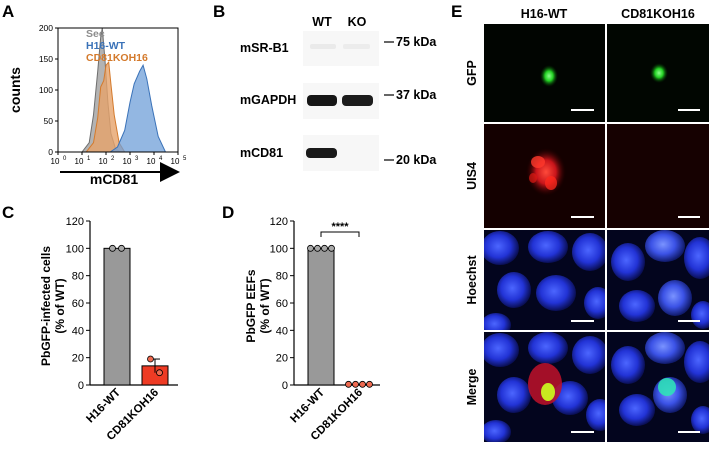  Describe the element at coordinates (268, 100) in the screenshot. I see `blot-label-mgapdh: mGAPDH` at that location.